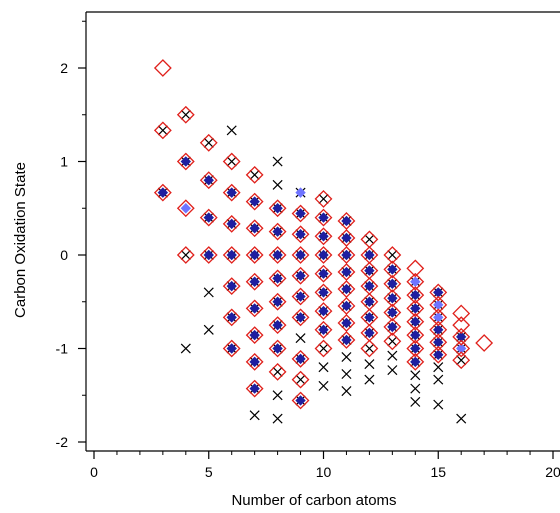 The width and height of the screenshot is (560, 513). Describe the element at coordinates (62, 442) in the screenshot. I see `y-tick-label: -2` at that location.